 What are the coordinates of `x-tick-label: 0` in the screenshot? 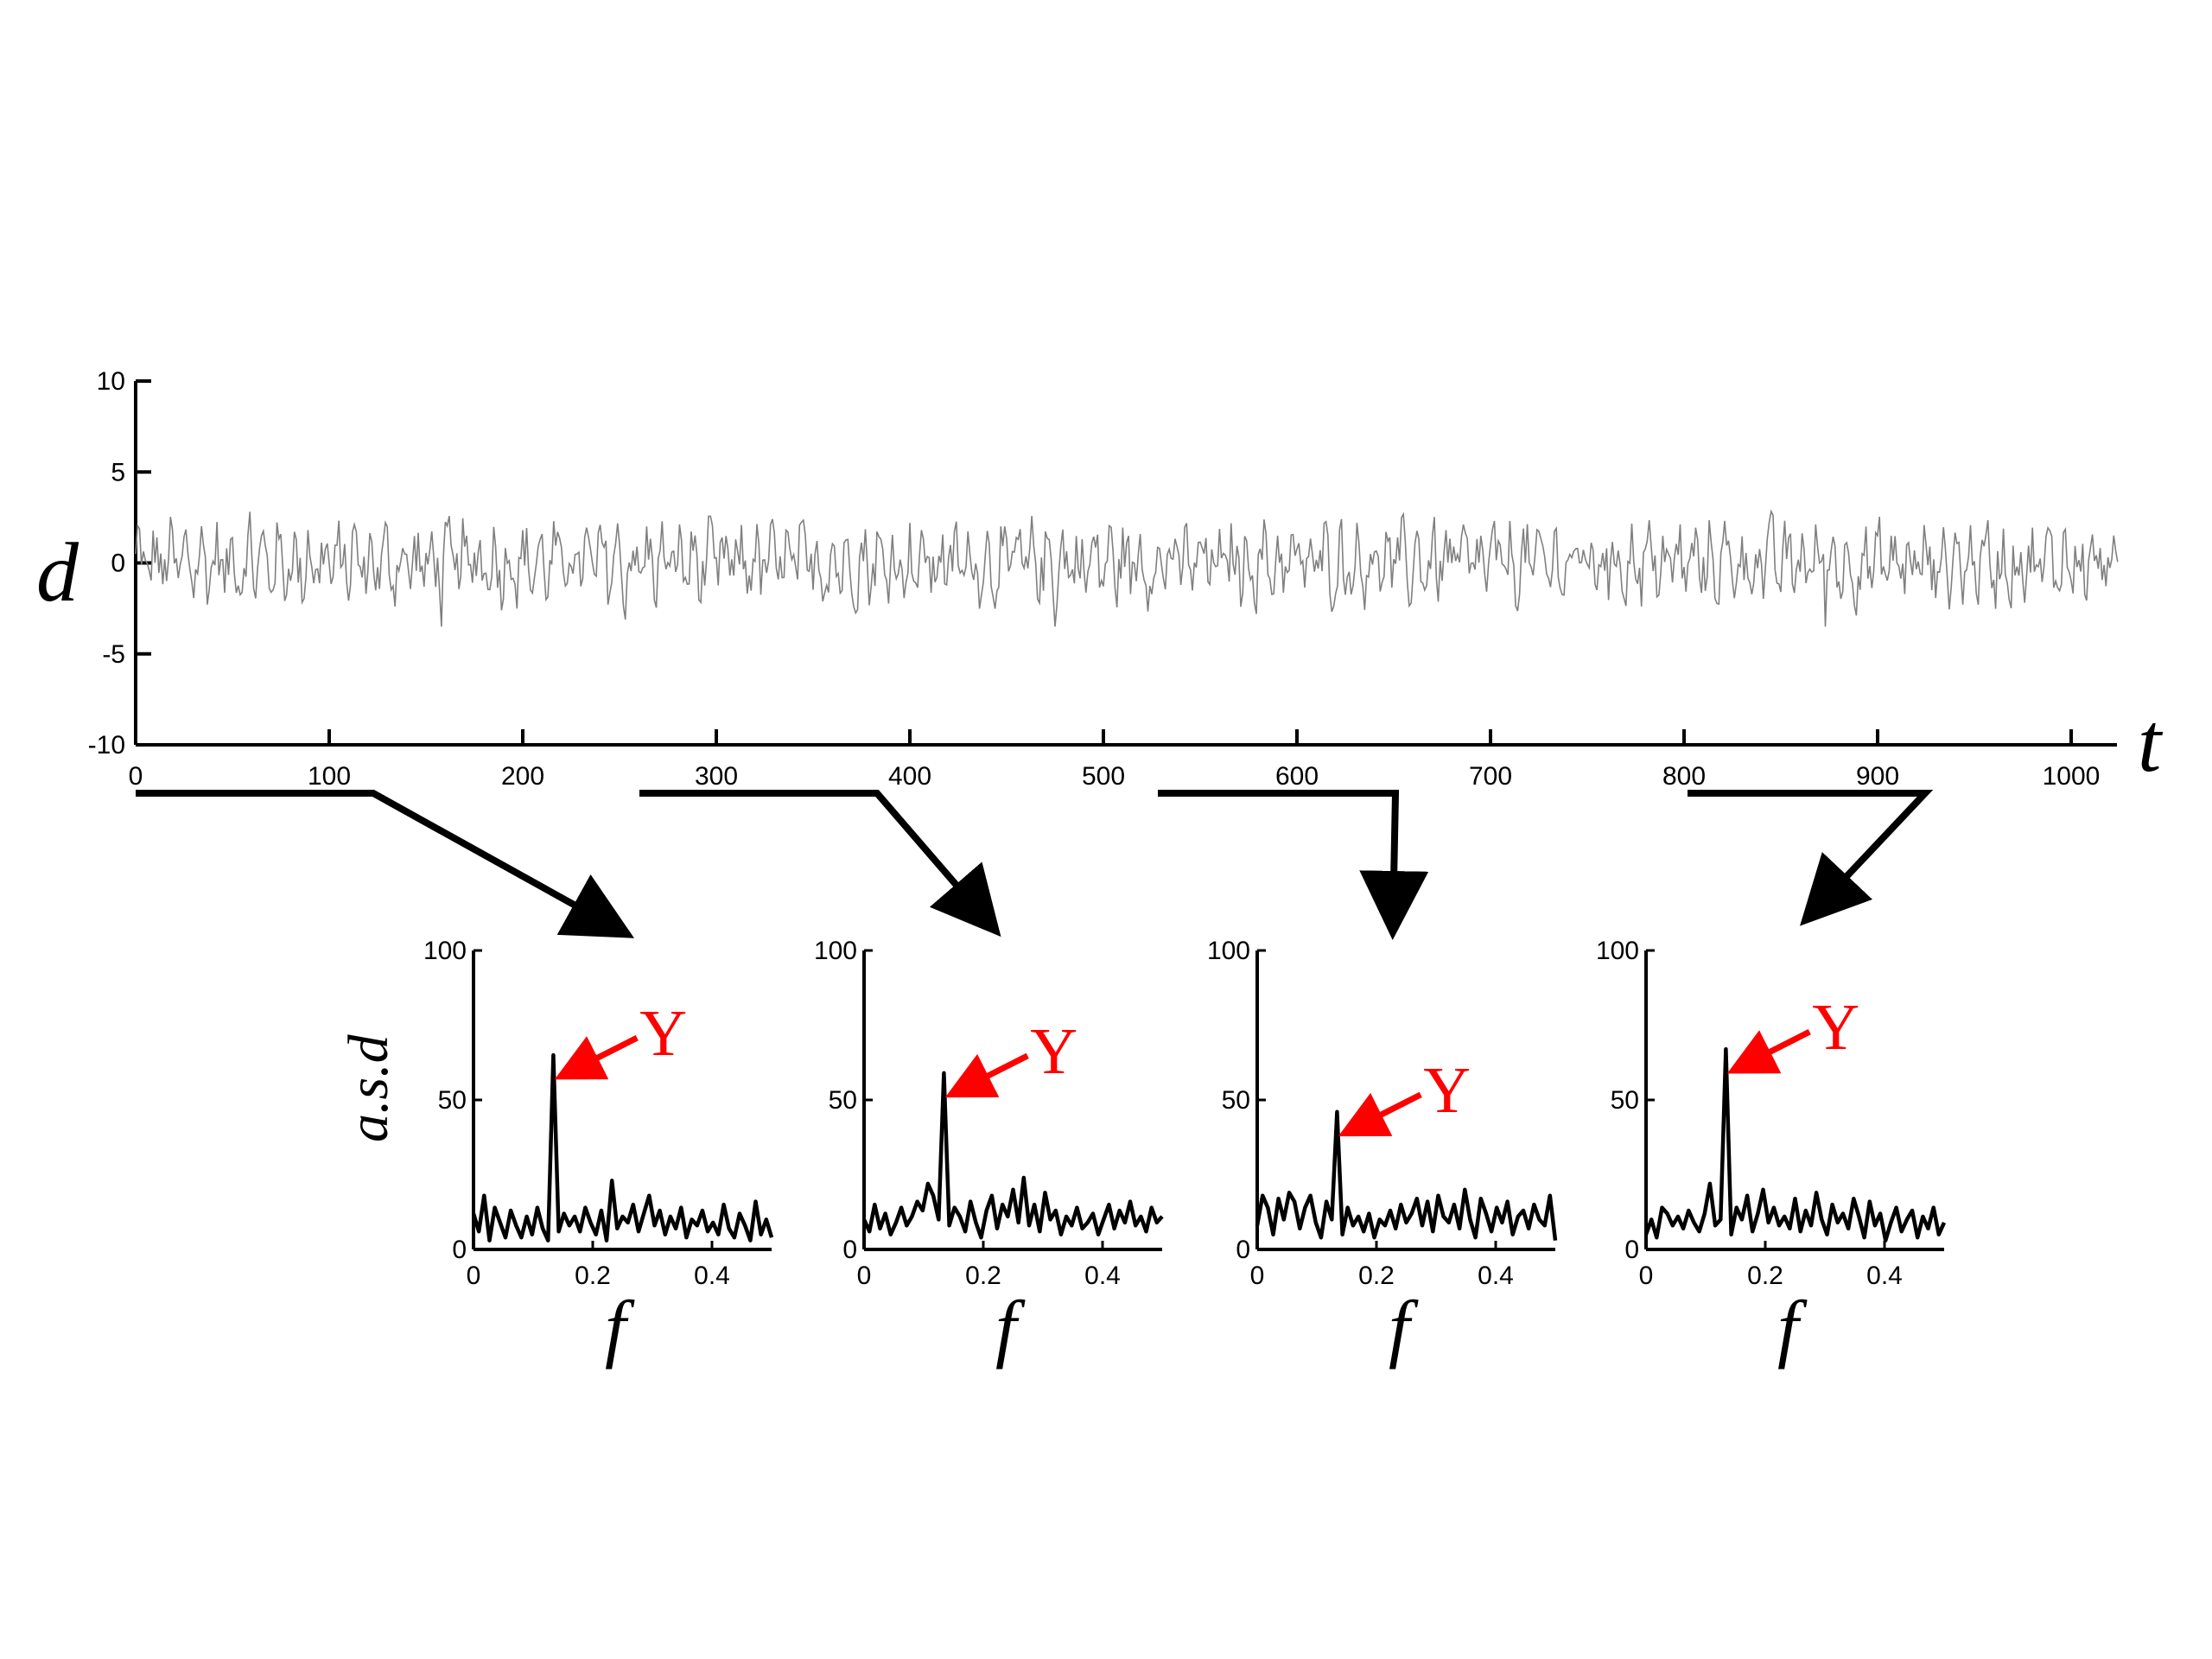 It's located at (136, 776).